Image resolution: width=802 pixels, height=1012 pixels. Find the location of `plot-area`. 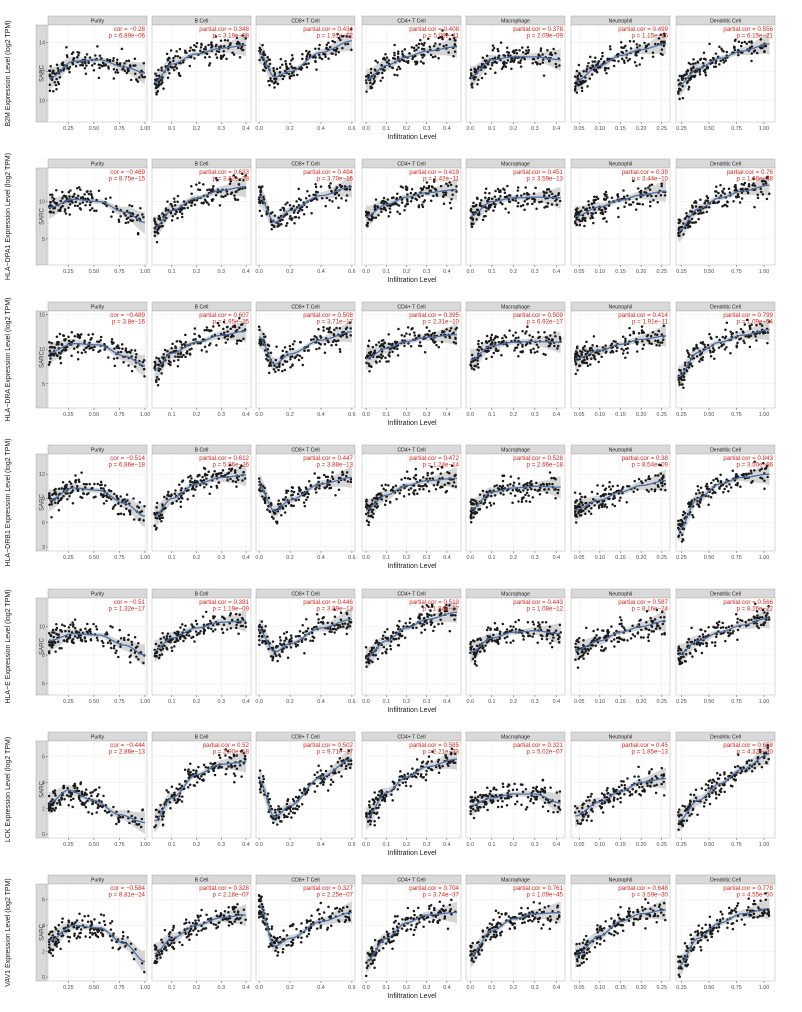

plot-area is located at coordinates (515, 216).